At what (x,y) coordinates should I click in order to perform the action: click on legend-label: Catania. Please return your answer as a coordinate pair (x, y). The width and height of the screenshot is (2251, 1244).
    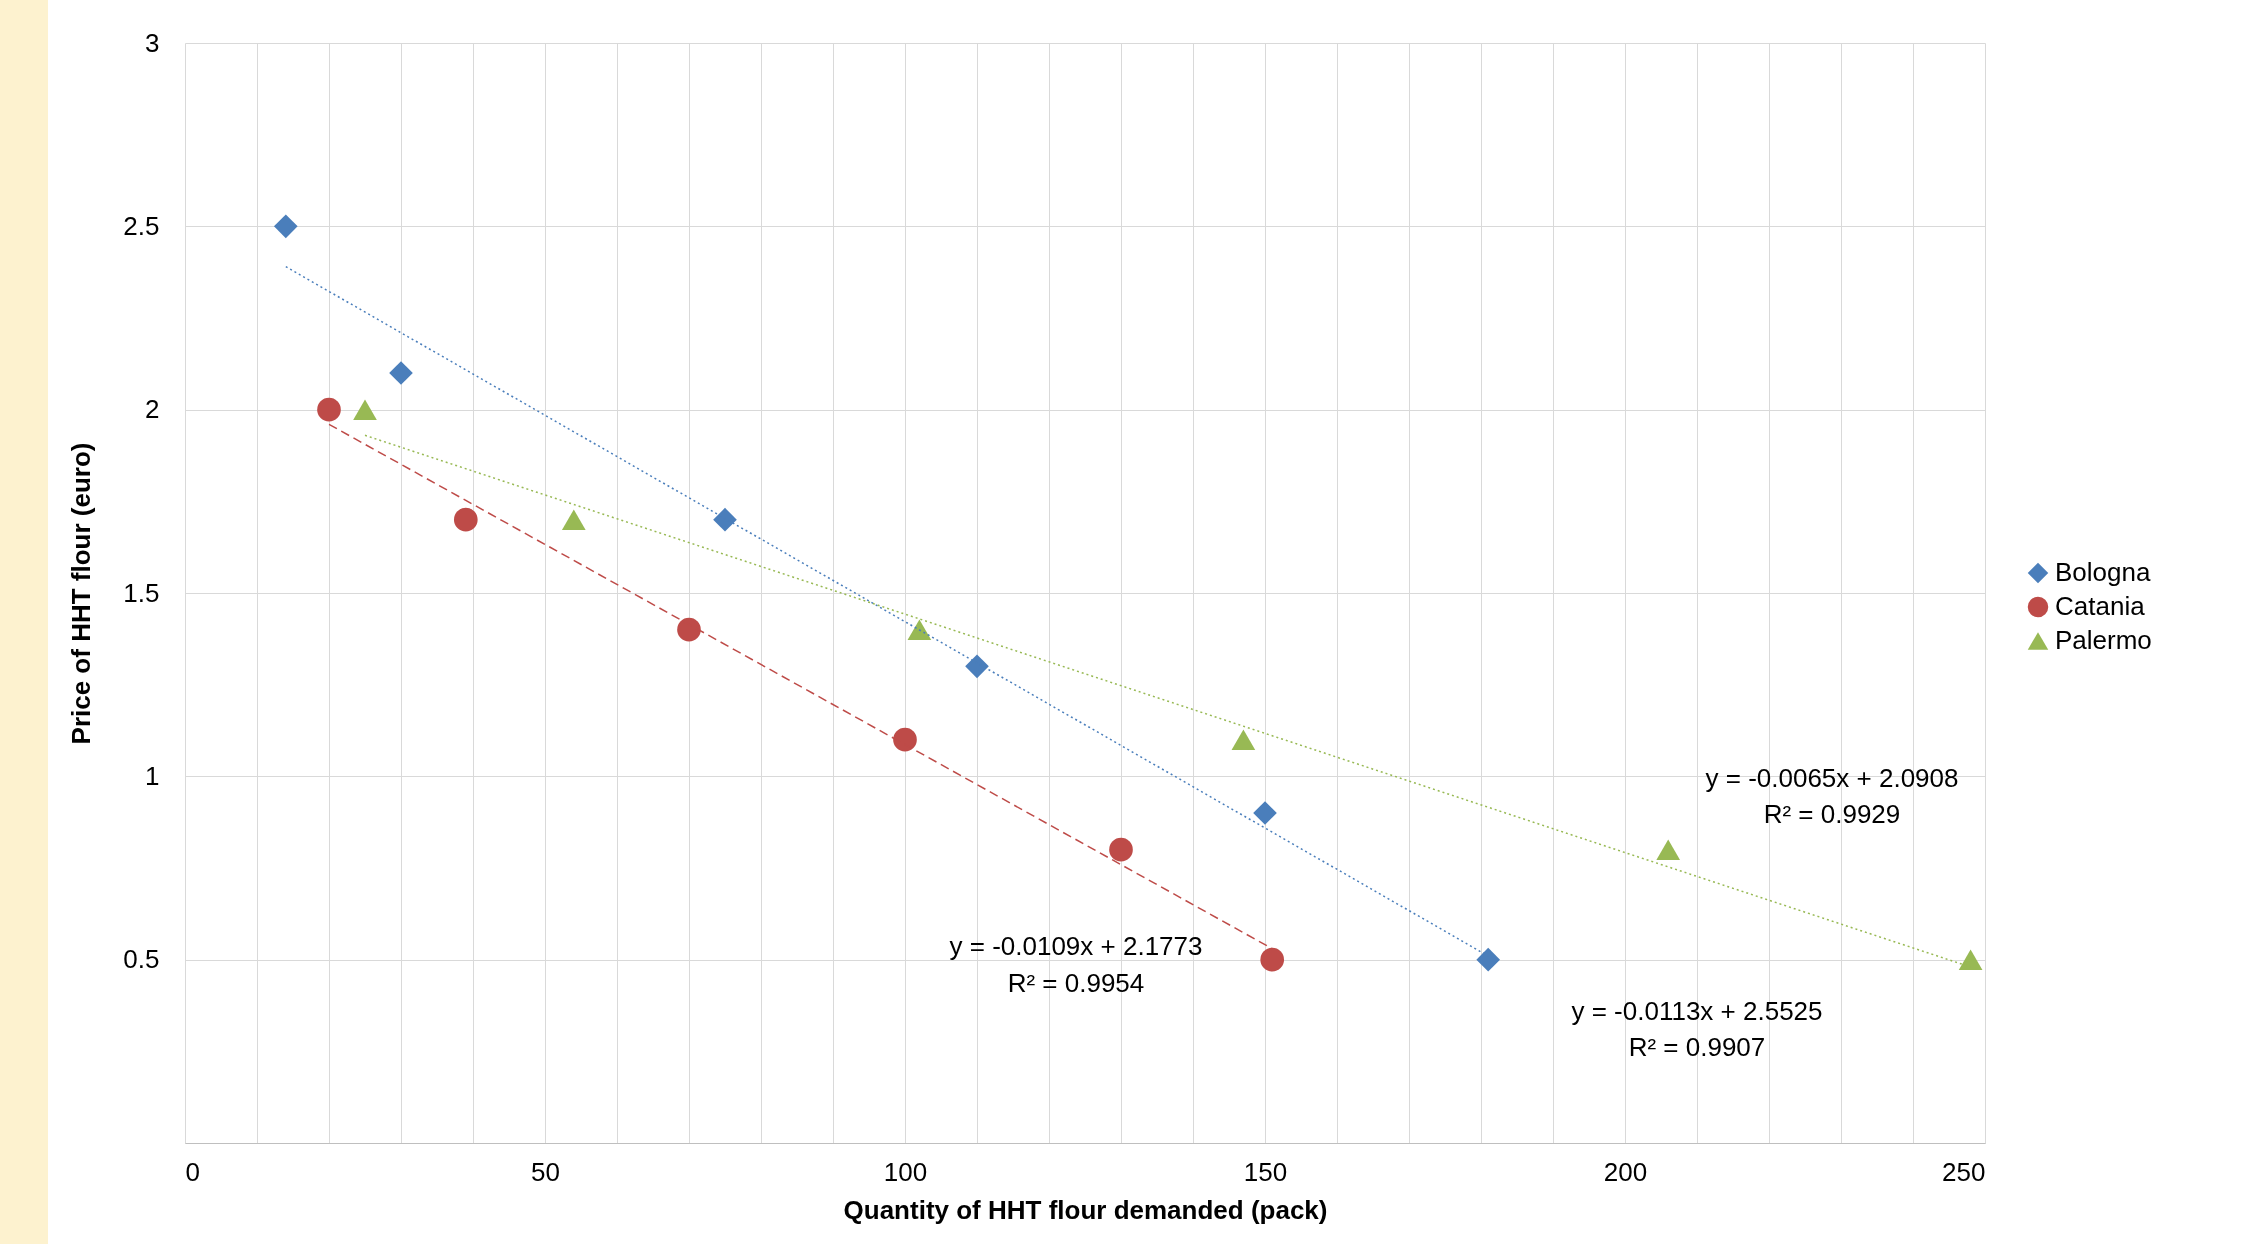
    Looking at the image, I should click on (2100, 606).